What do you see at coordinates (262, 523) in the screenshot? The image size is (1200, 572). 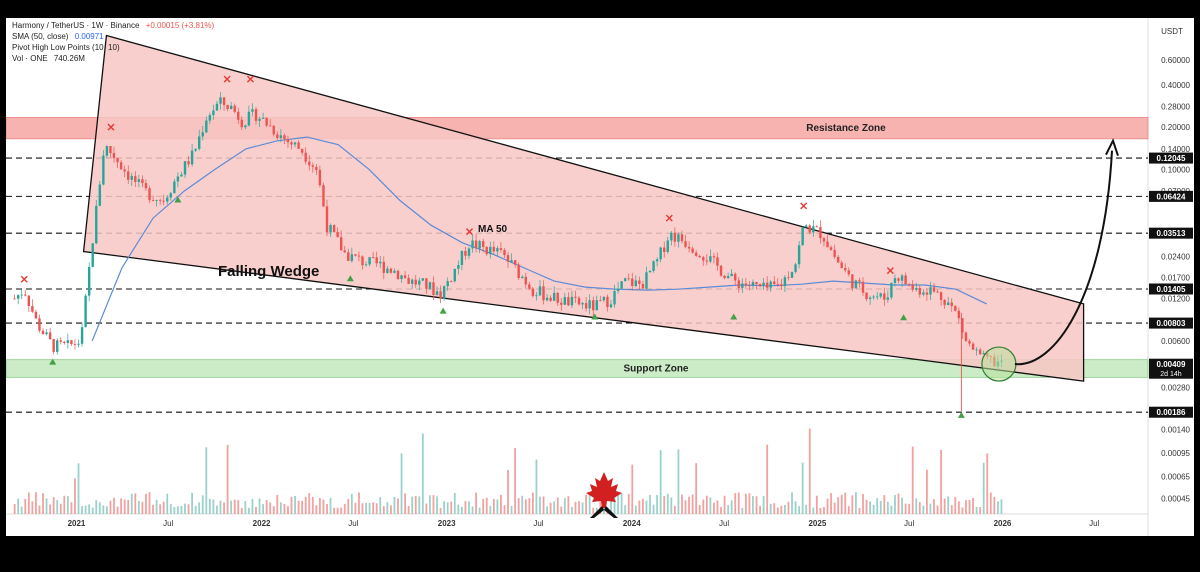 I see `x-tick-label: 2022` at bounding box center [262, 523].